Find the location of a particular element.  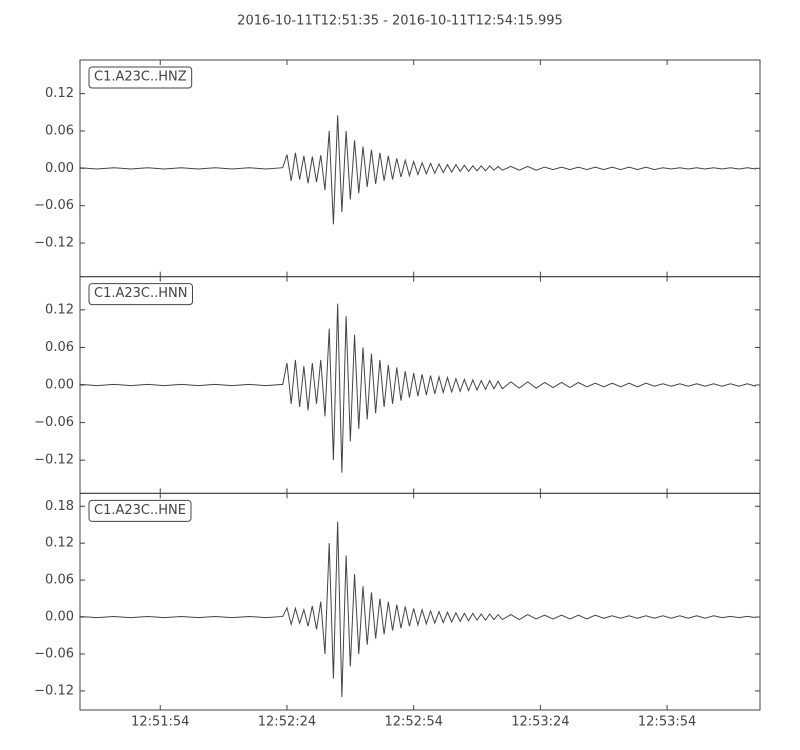

x-tick-label: 12:53:54 is located at coordinates (667, 722).